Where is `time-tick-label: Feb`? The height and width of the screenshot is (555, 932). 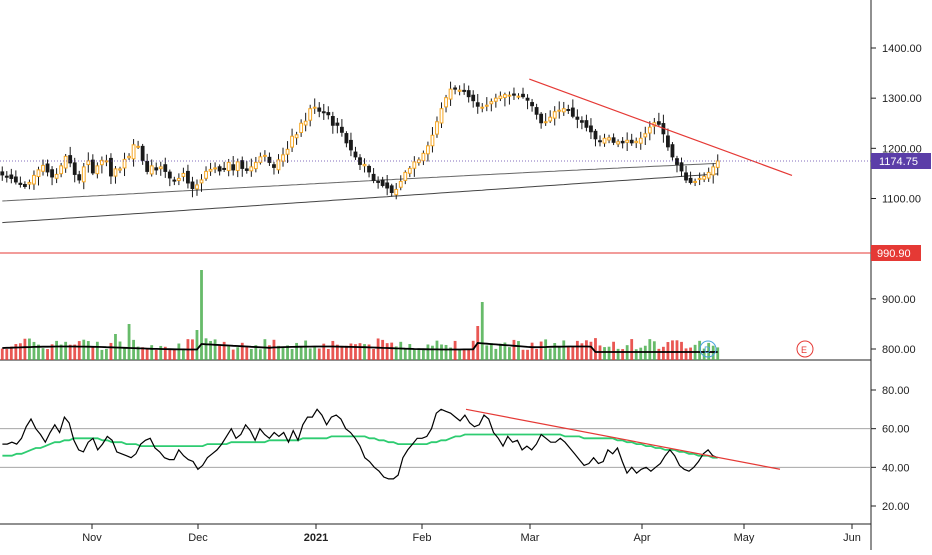 time-tick-label: Feb is located at coordinates (422, 538).